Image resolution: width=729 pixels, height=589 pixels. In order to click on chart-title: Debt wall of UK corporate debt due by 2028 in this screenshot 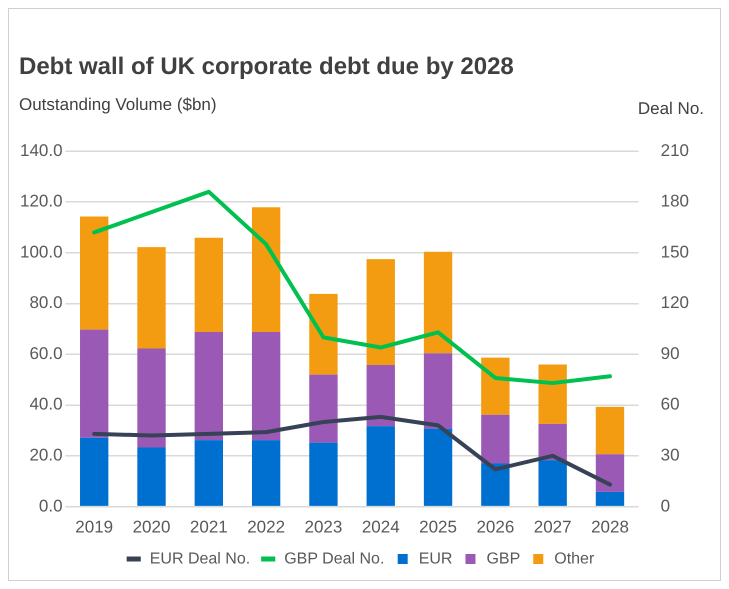, I will do `click(266, 67)`.